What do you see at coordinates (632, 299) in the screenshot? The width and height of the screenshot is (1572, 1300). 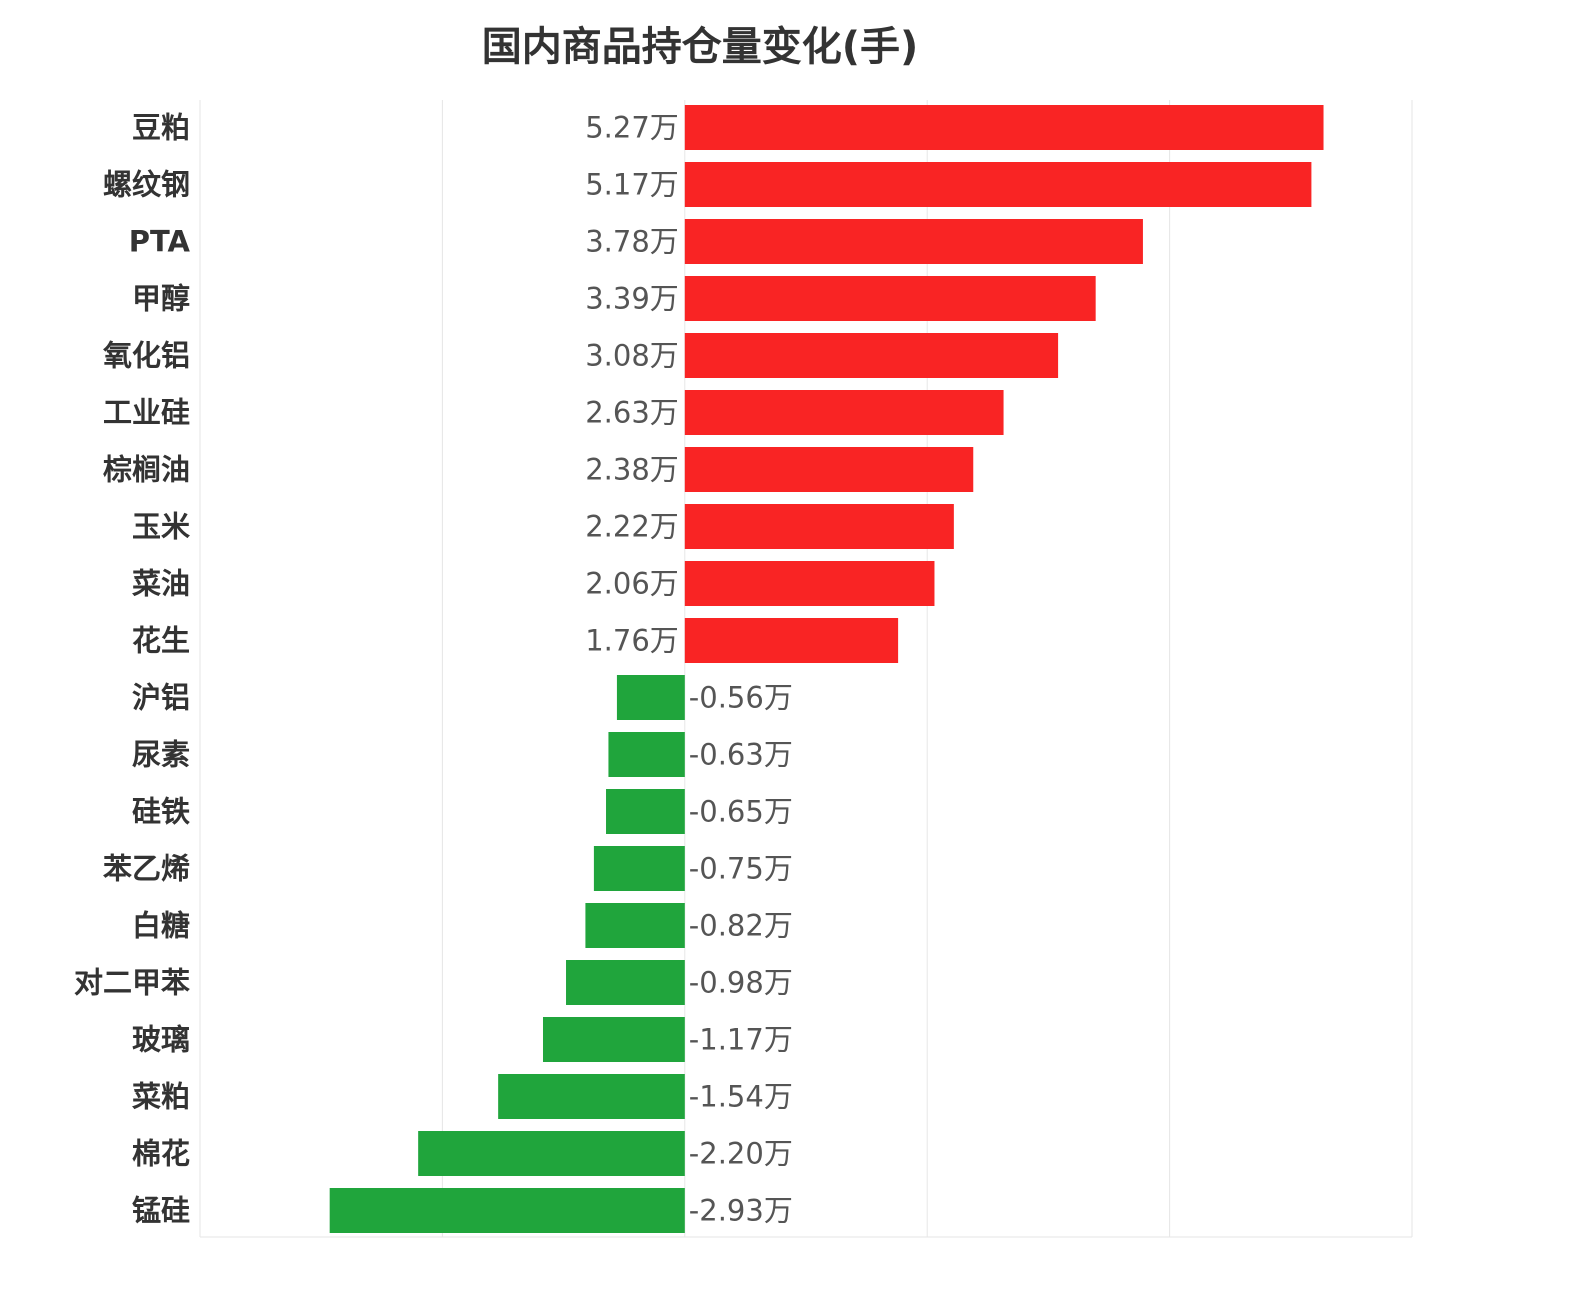 I see `value-label: 3.39万` at bounding box center [632, 299].